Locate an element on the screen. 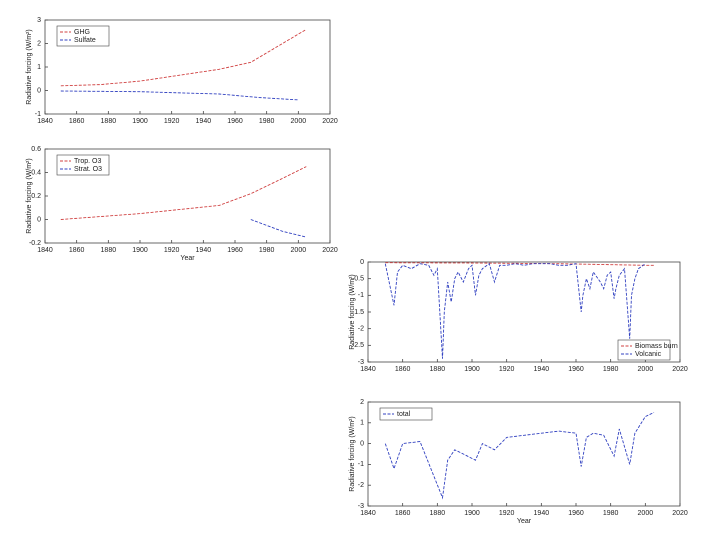  y-tick-label: -2.5 is located at coordinates (358, 345).